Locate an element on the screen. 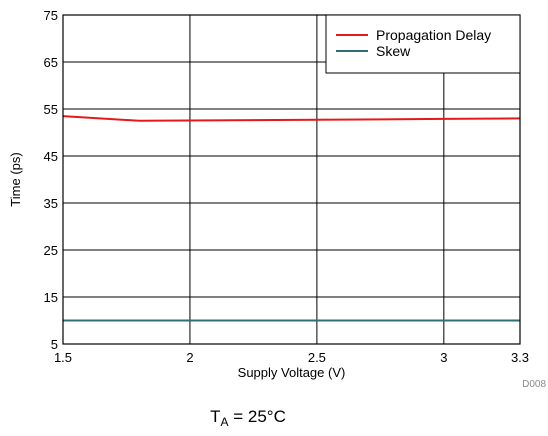 The width and height of the screenshot is (548, 436). series-line is located at coordinates (291, 118).